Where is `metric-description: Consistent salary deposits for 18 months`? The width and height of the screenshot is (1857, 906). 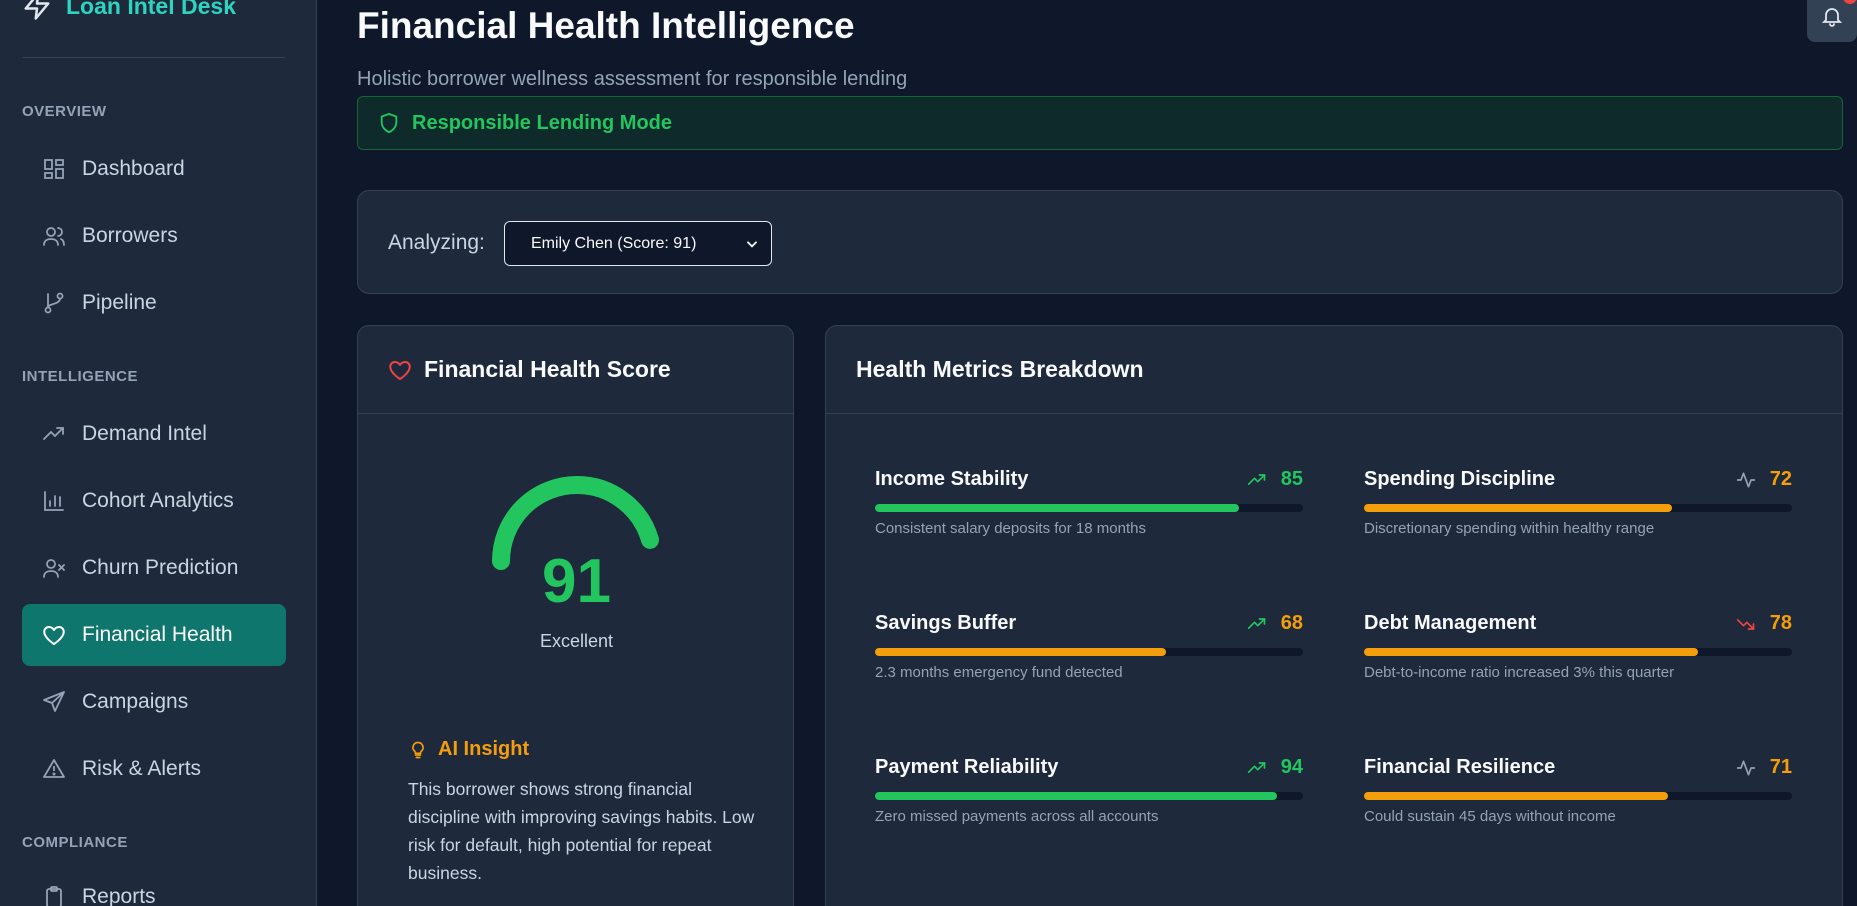
metric-description: Consistent salary deposits for 18 months is located at coordinates (1010, 528).